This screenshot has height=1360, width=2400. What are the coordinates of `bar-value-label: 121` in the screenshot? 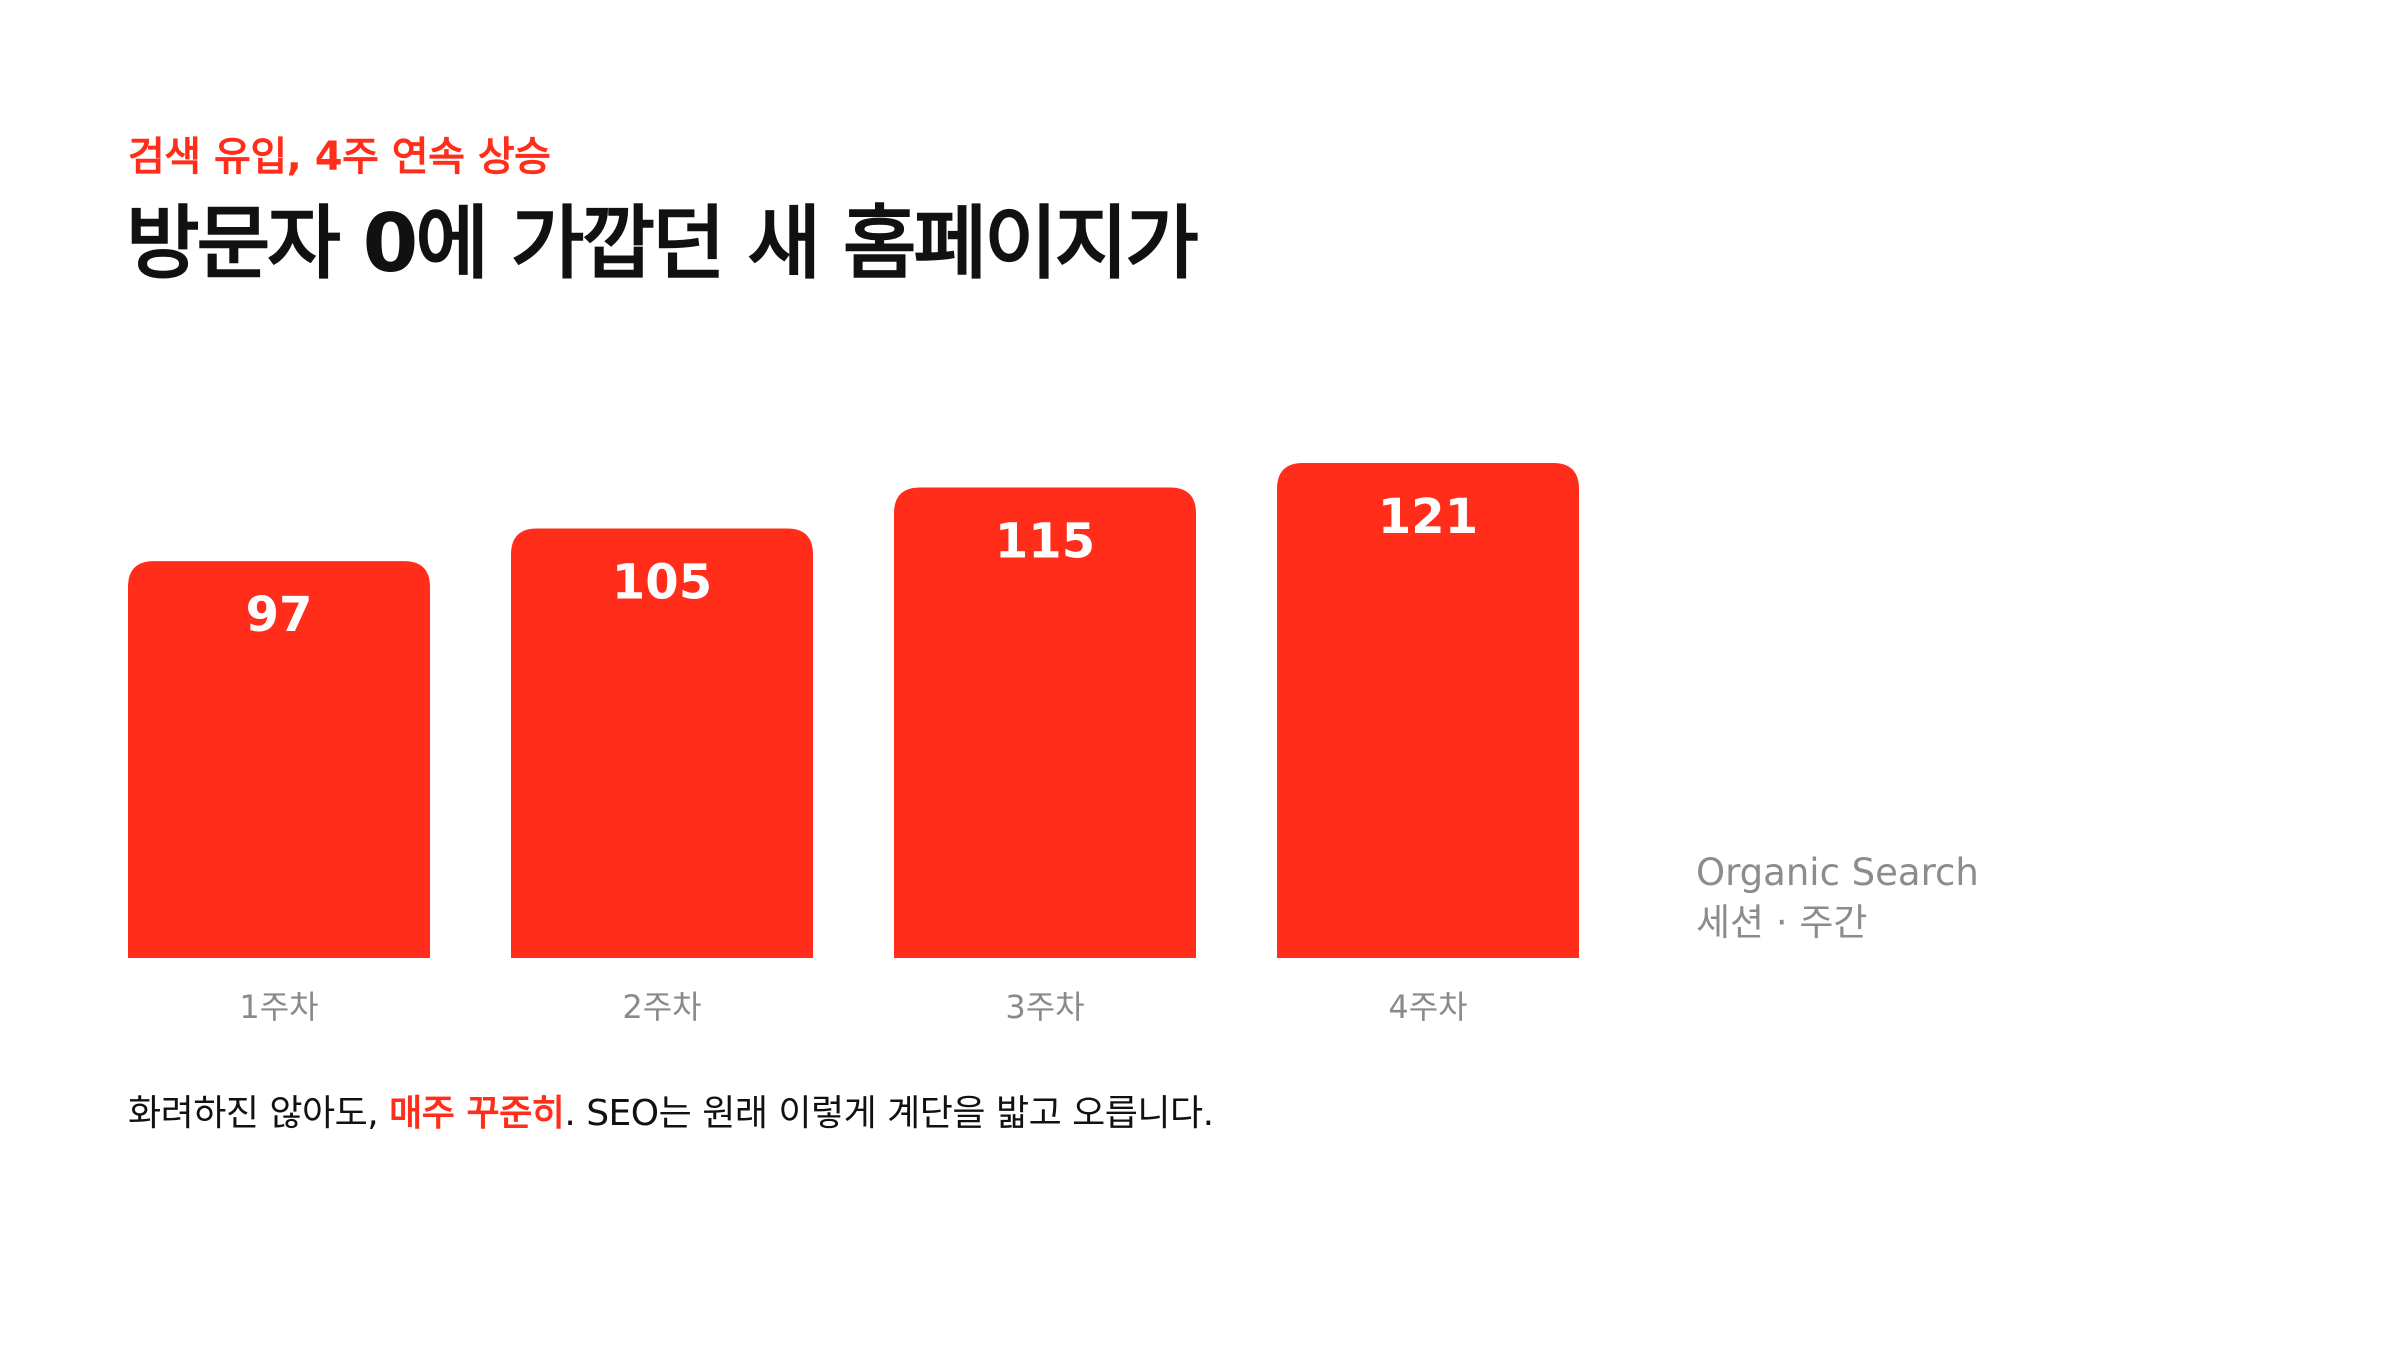 It's located at (1428, 517).